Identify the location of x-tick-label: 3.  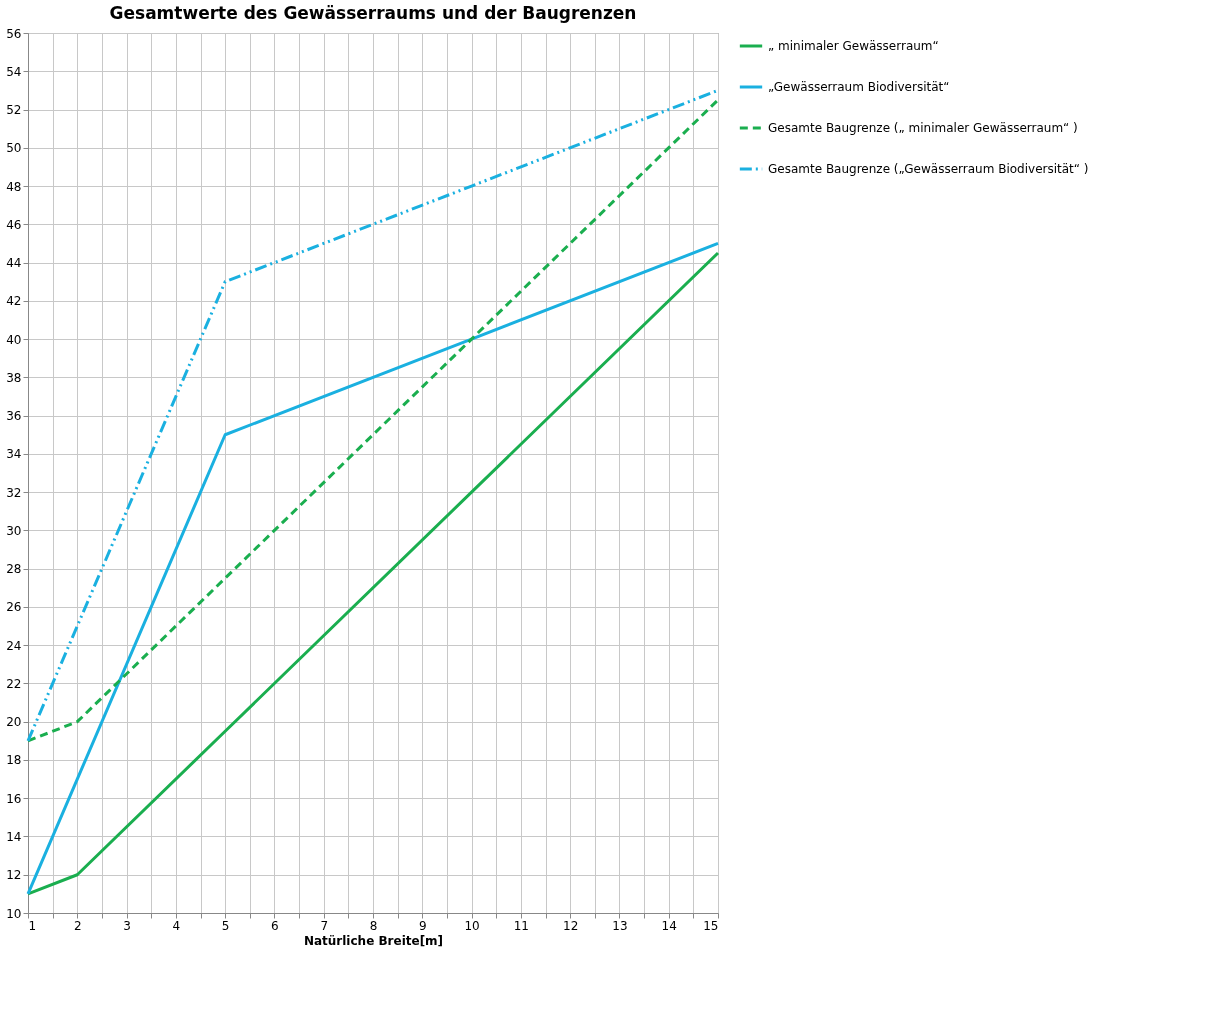
(127, 925).